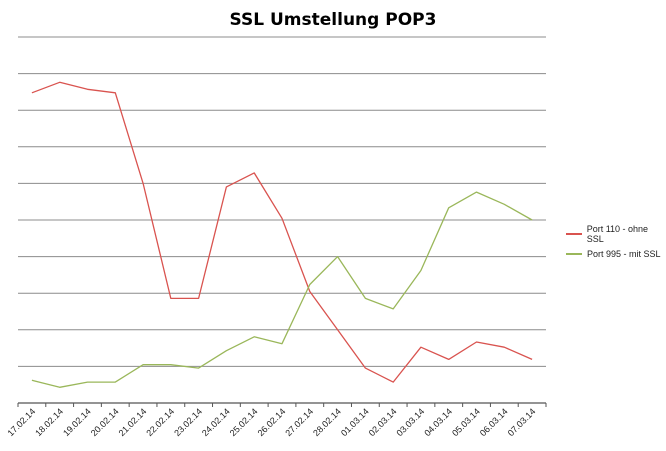 Image resolution: width=666 pixels, height=451 pixels. I want to click on x-tick-label: 18.02.14, so click(49, 422).